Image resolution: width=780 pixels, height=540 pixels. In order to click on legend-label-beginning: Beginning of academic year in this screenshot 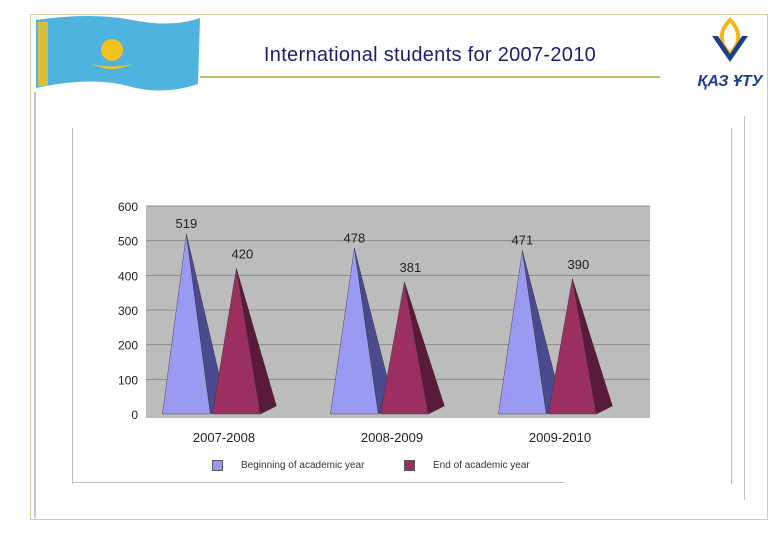, I will do `click(303, 465)`.